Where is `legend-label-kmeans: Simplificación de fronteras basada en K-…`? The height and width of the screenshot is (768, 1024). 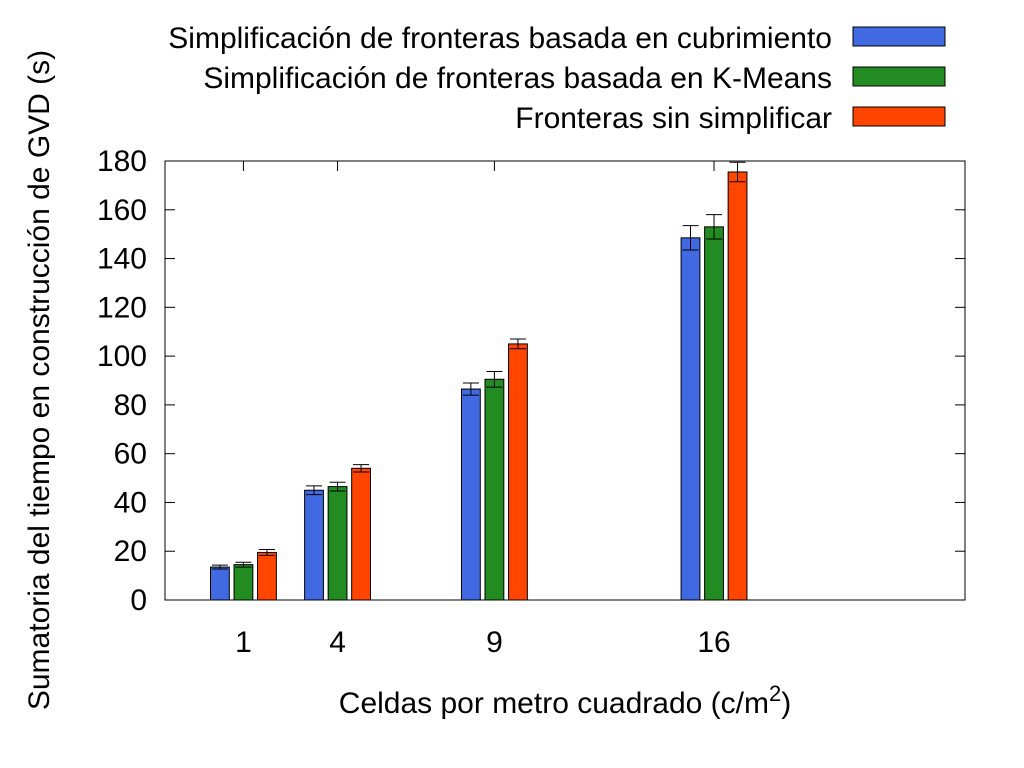 legend-label-kmeans: Simplificación de fronteras basada en K-… is located at coordinates (517, 78).